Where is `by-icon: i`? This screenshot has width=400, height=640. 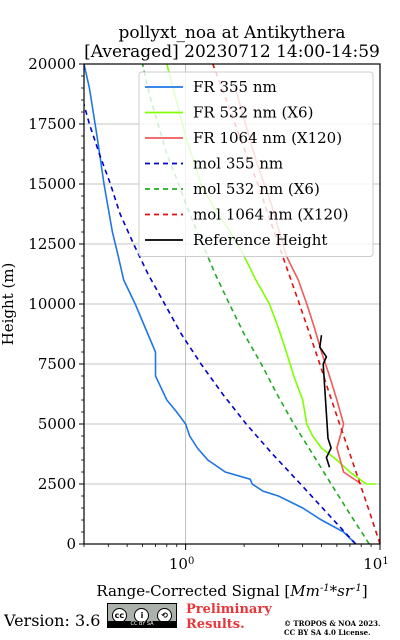
by-icon: i is located at coordinates (142, 615).